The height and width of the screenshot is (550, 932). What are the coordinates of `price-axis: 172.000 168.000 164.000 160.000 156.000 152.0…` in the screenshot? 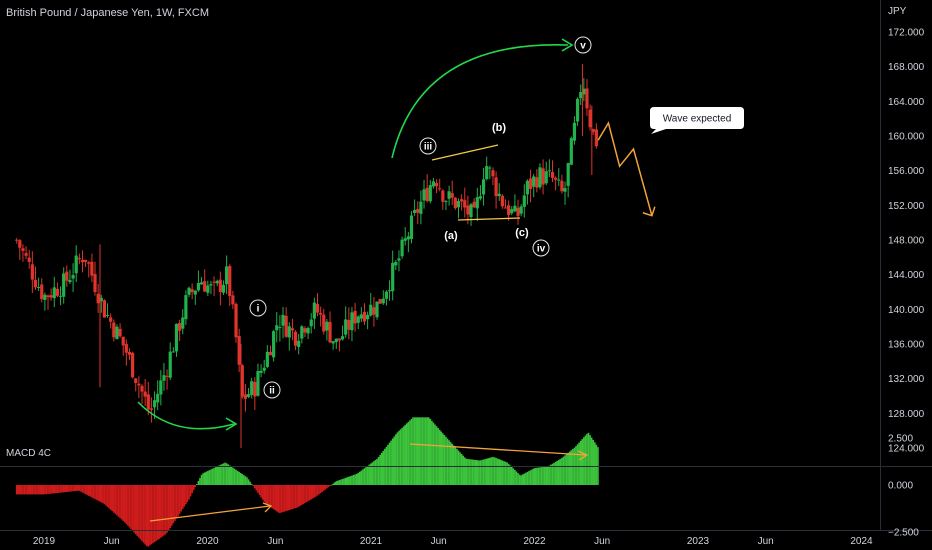 It's located at (906, 241).